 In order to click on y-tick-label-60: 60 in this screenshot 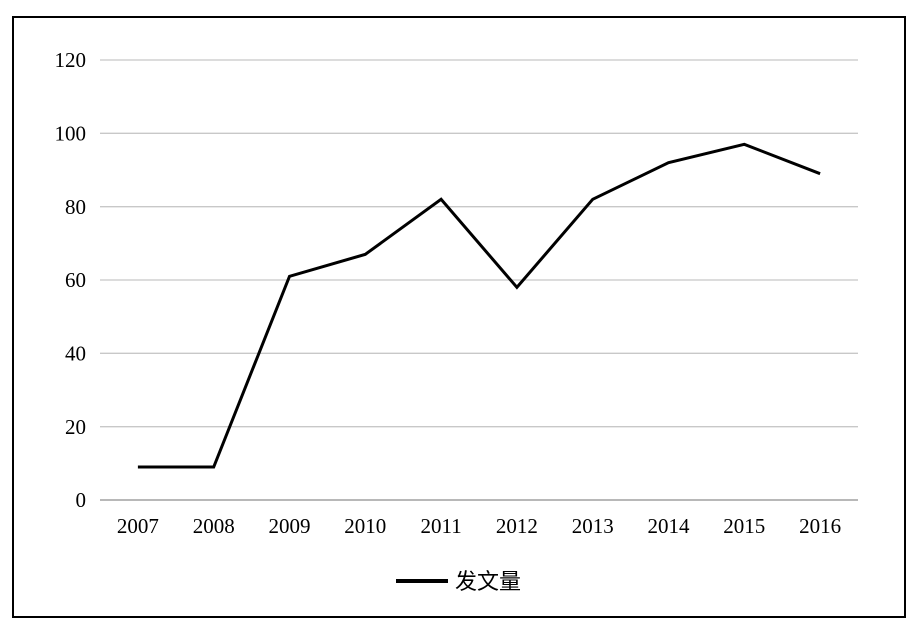, I will do `click(75, 280)`.